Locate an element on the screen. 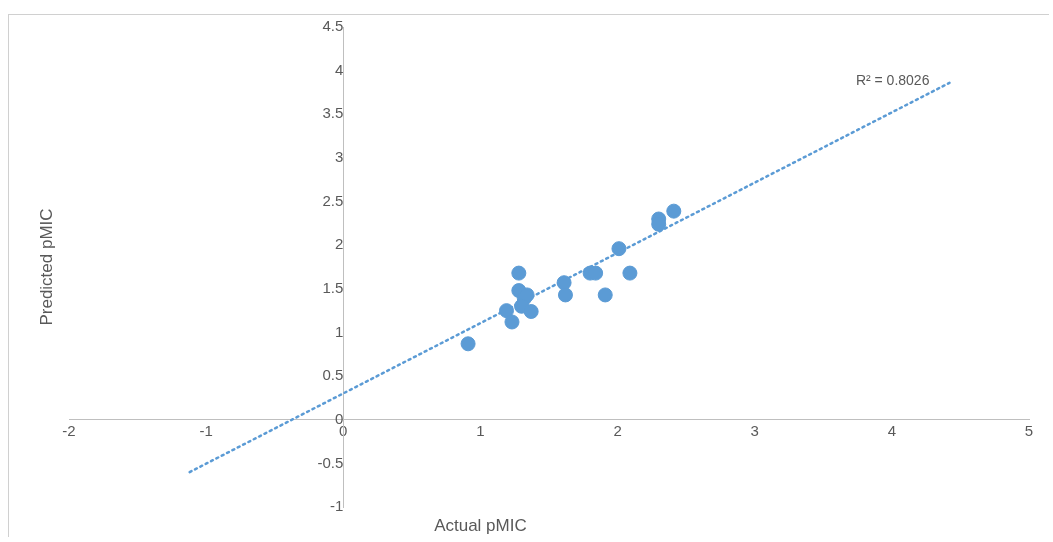 This screenshot has width=1053, height=542. y-tick-label: 2.5 is located at coordinates (333, 200).